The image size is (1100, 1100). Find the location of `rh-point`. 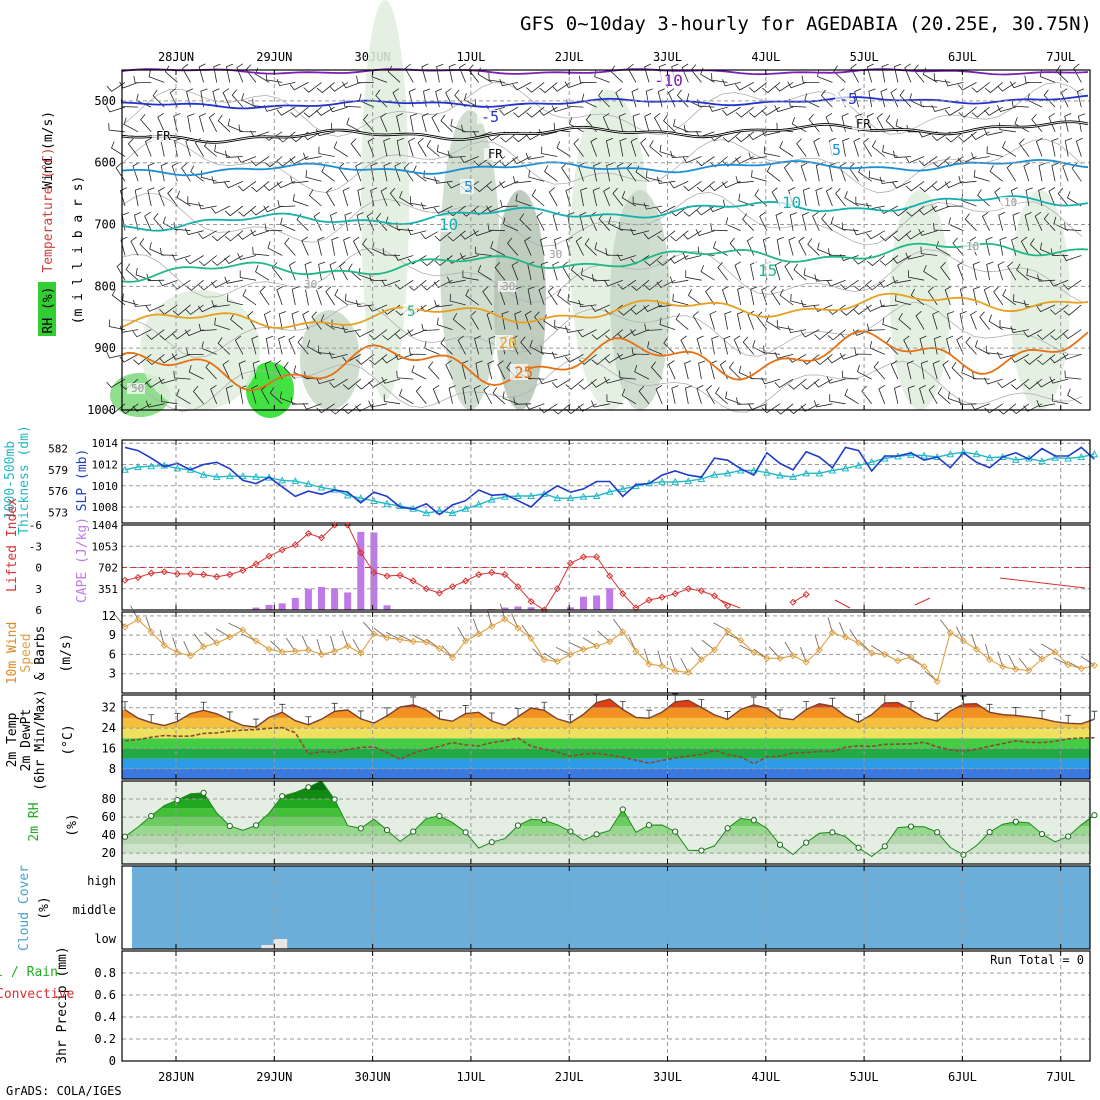

rh-point is located at coordinates (229, 826).